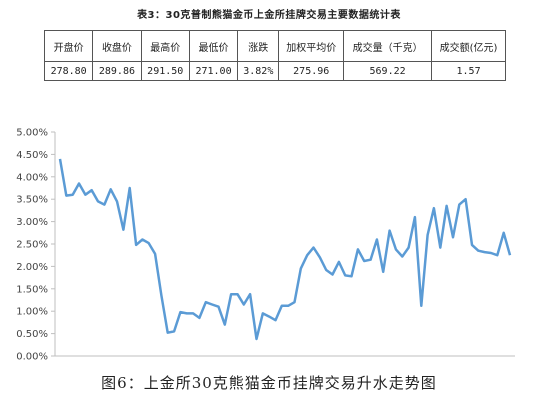  What do you see at coordinates (468, 46) in the screenshot?
I see `header-turnover: 成交额(亿元)` at bounding box center [468, 46].